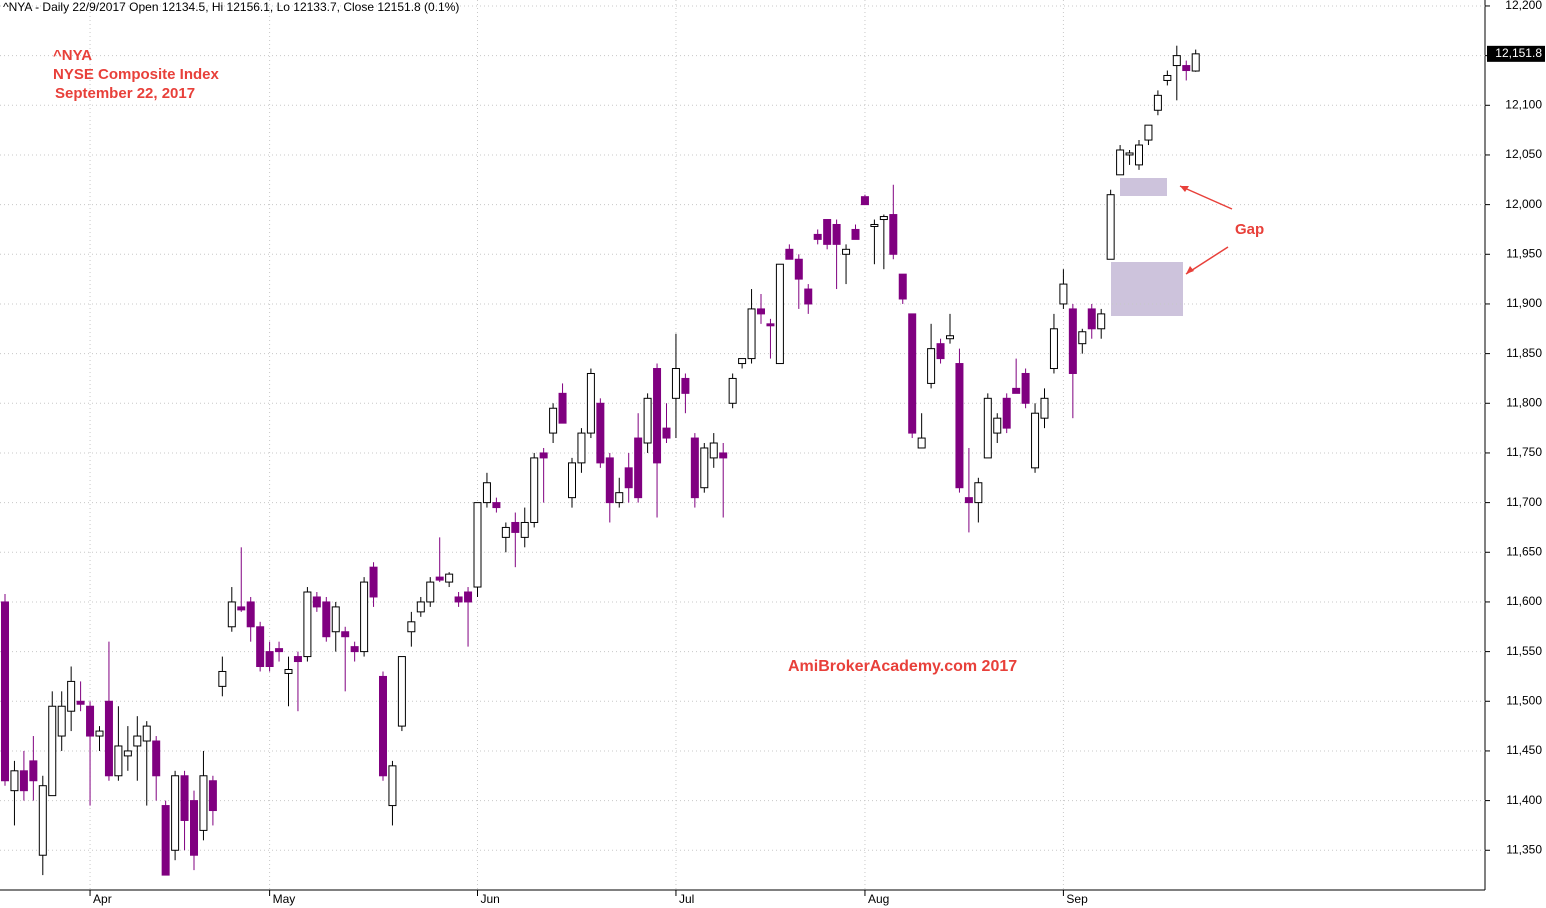 The image size is (1546, 908). Describe the element at coordinates (1524, 700) in the screenshot. I see `y-tick-label: 11,500` at that location.